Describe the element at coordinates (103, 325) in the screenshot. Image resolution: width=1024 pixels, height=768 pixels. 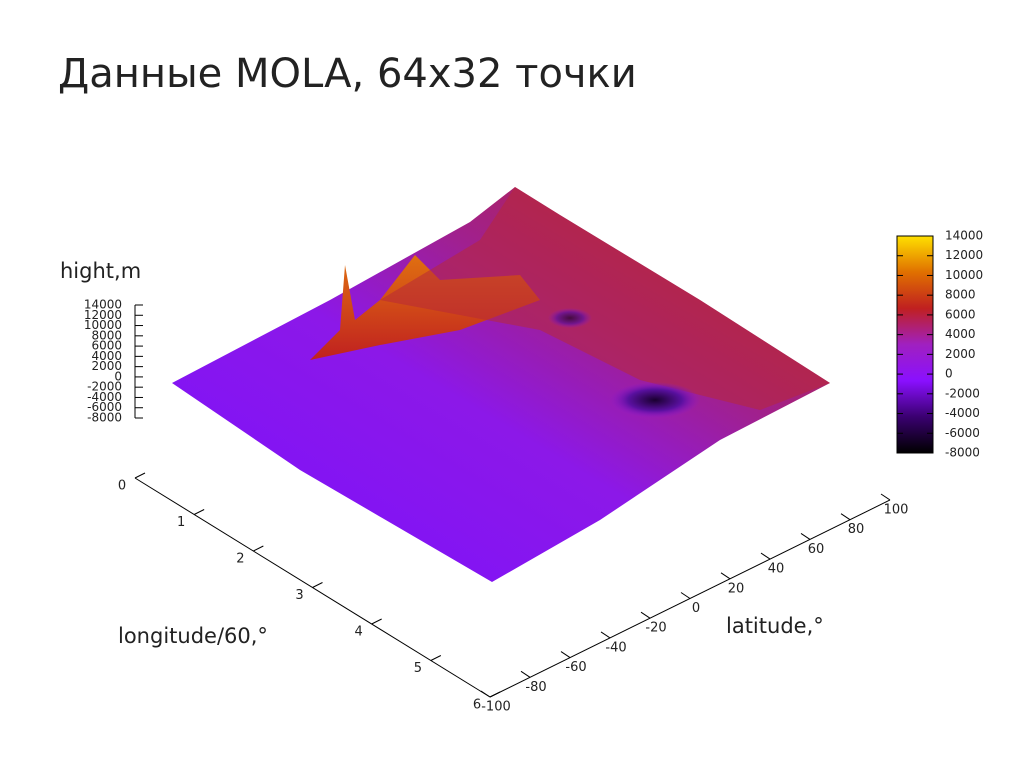
I see `z-tick-label: 10000` at that location.